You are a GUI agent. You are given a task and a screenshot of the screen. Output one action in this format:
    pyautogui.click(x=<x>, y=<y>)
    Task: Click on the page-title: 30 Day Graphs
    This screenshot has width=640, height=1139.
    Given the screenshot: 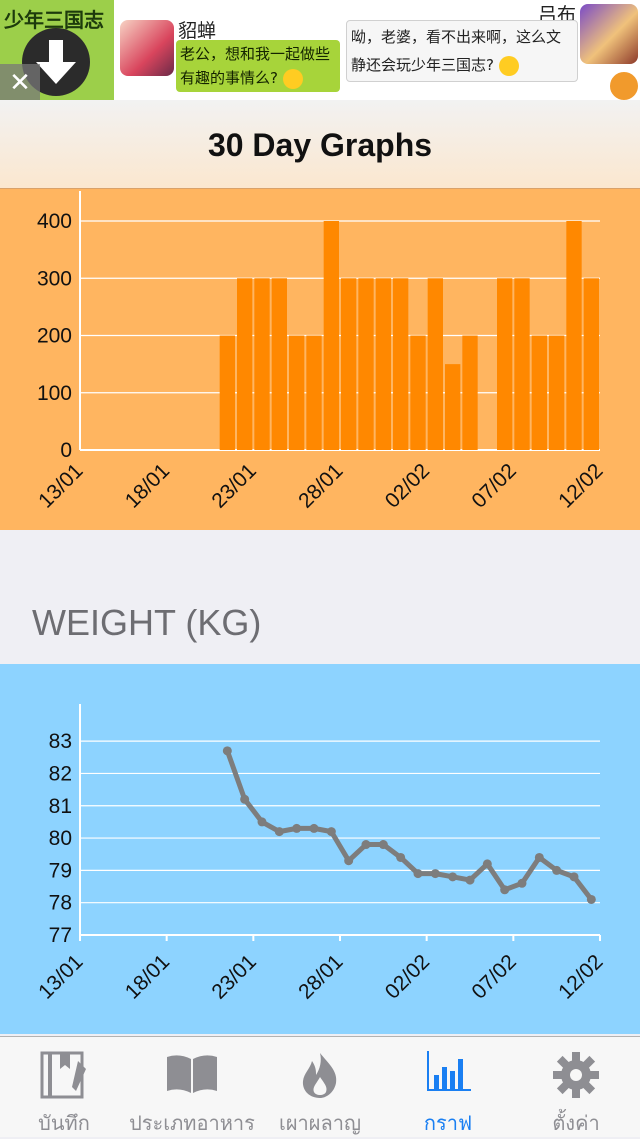 What is the action you would take?
    pyautogui.click(x=320, y=145)
    